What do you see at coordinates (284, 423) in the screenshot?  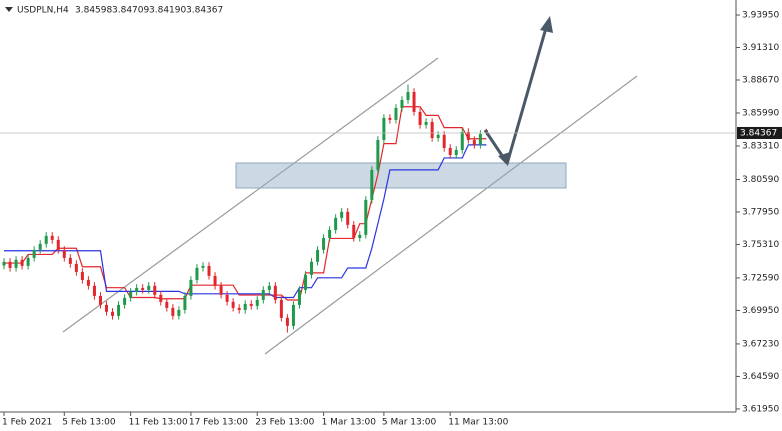 I see `x-tick-label: 23 Feb 13:00` at bounding box center [284, 423].